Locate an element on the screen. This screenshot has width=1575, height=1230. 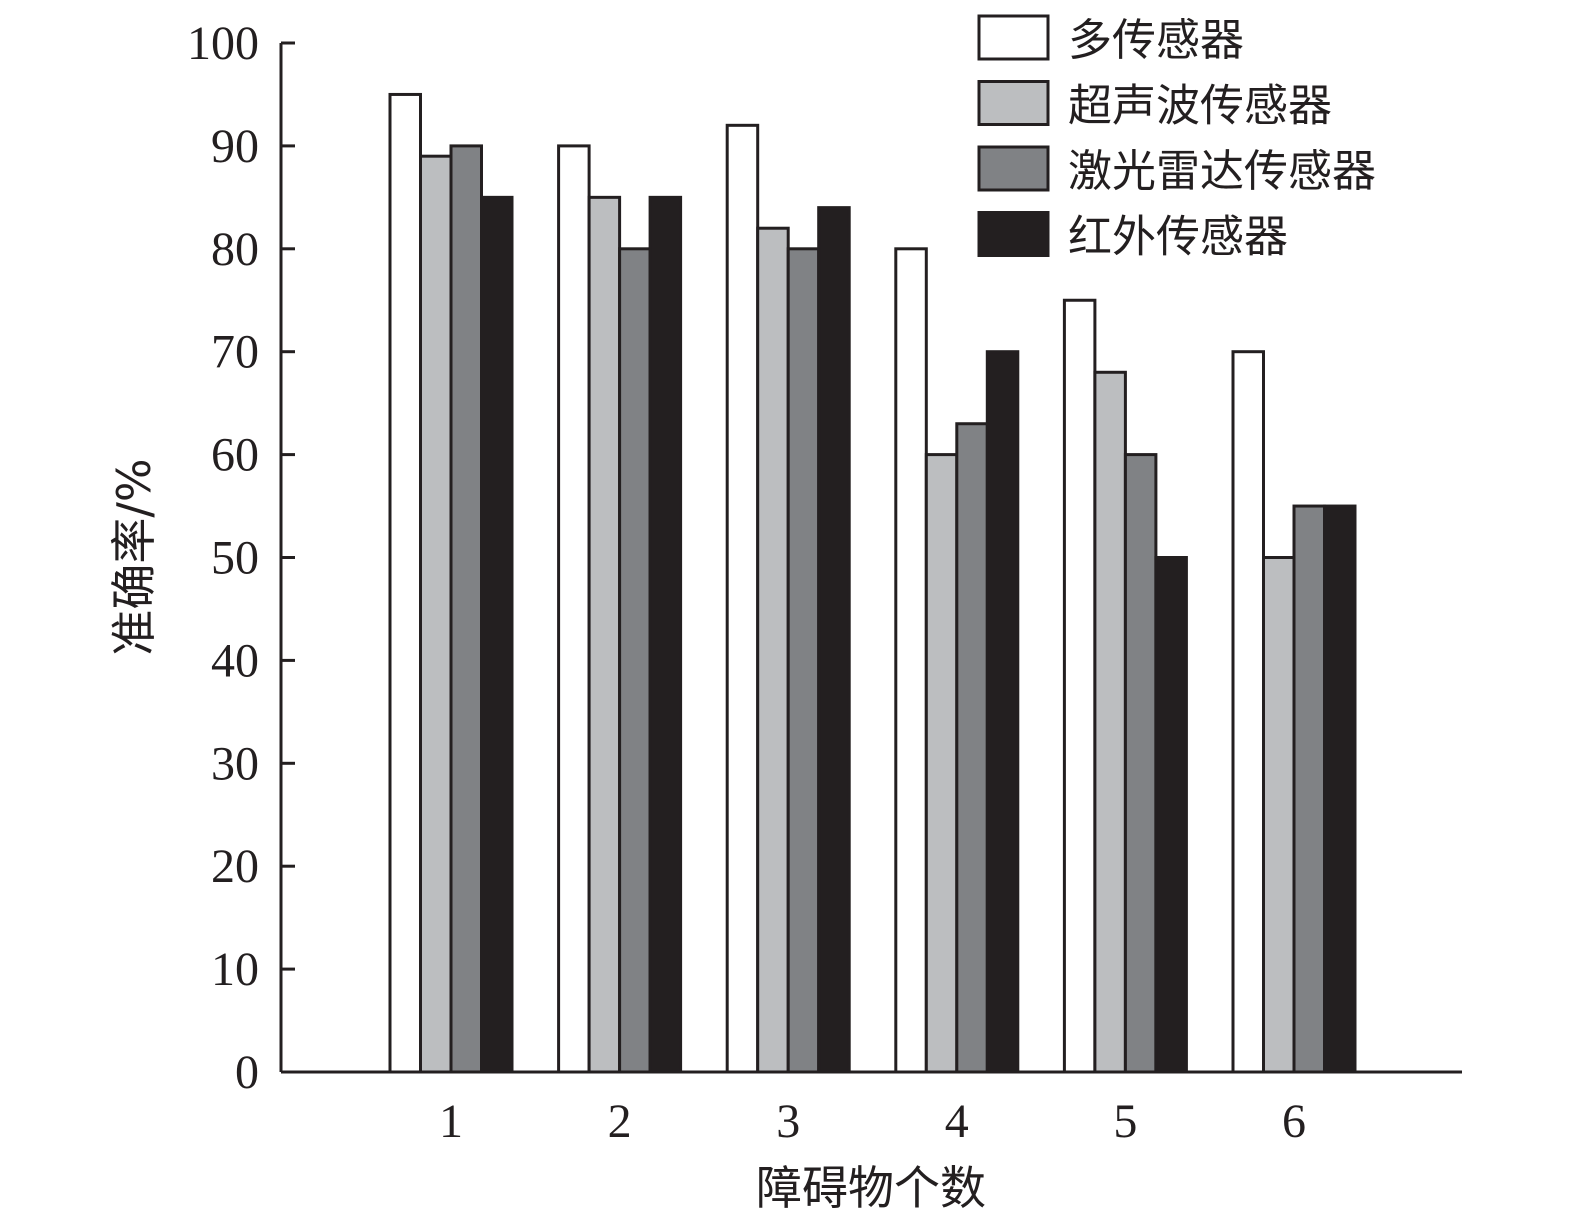
y-tick-label: 70 is located at coordinates (235, 352).